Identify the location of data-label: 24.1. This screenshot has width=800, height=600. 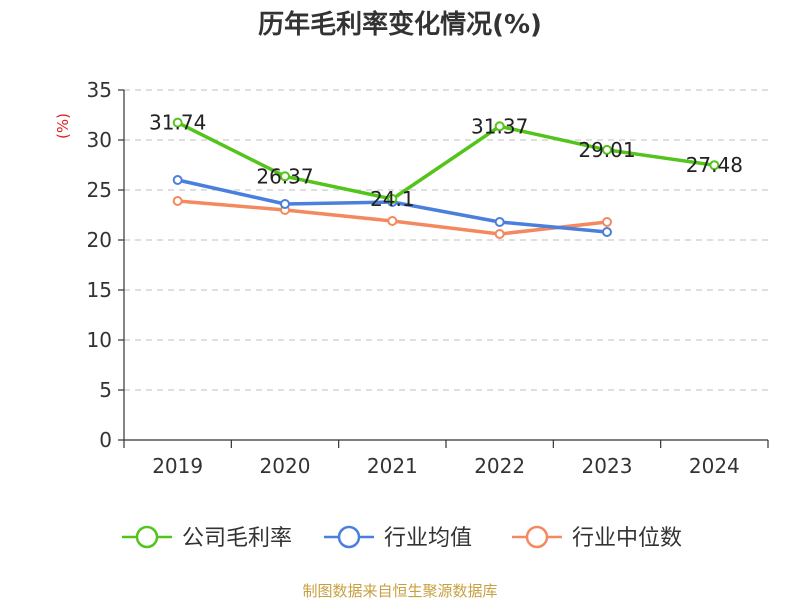
(392, 199).